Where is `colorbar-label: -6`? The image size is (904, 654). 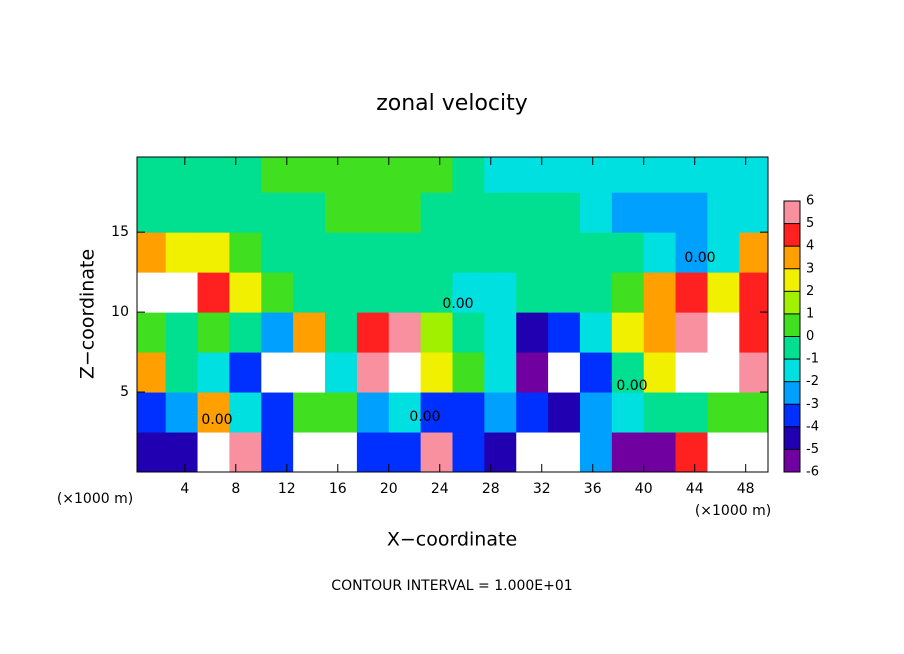
colorbar-label: -6 is located at coordinates (812, 472).